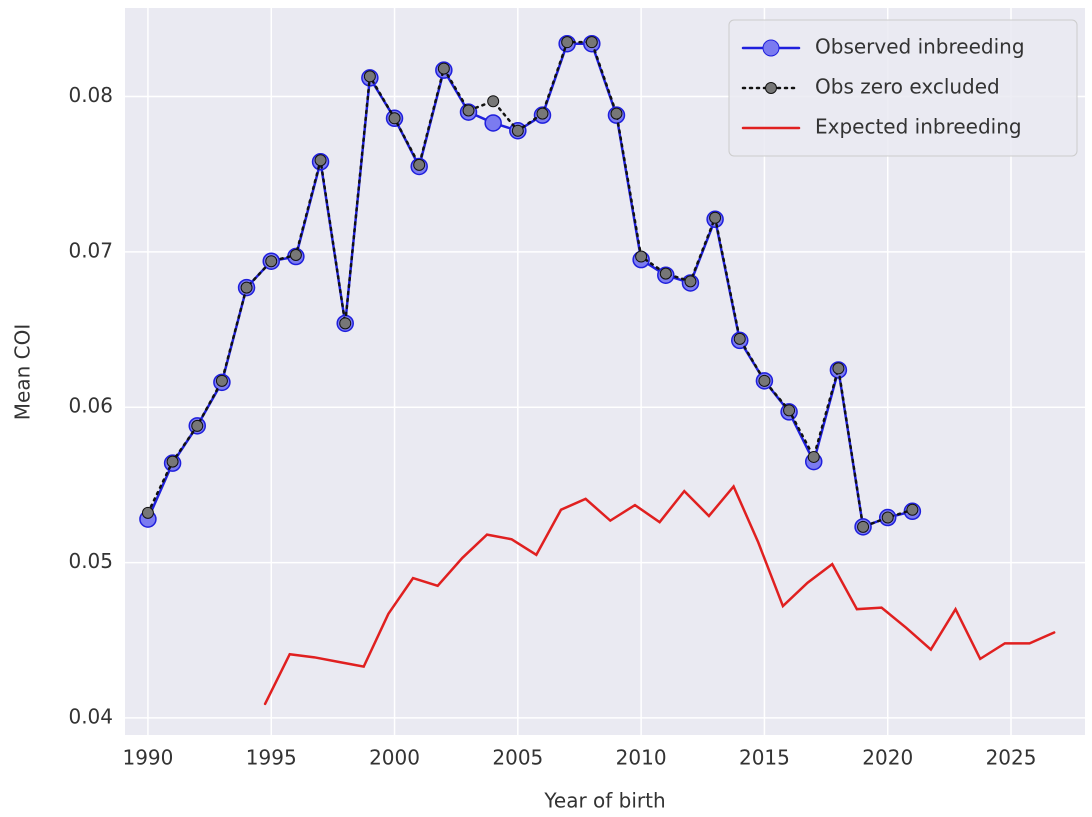  Describe the element at coordinates (90, 250) in the screenshot. I see `y-tick-label: 0.07` at that location.